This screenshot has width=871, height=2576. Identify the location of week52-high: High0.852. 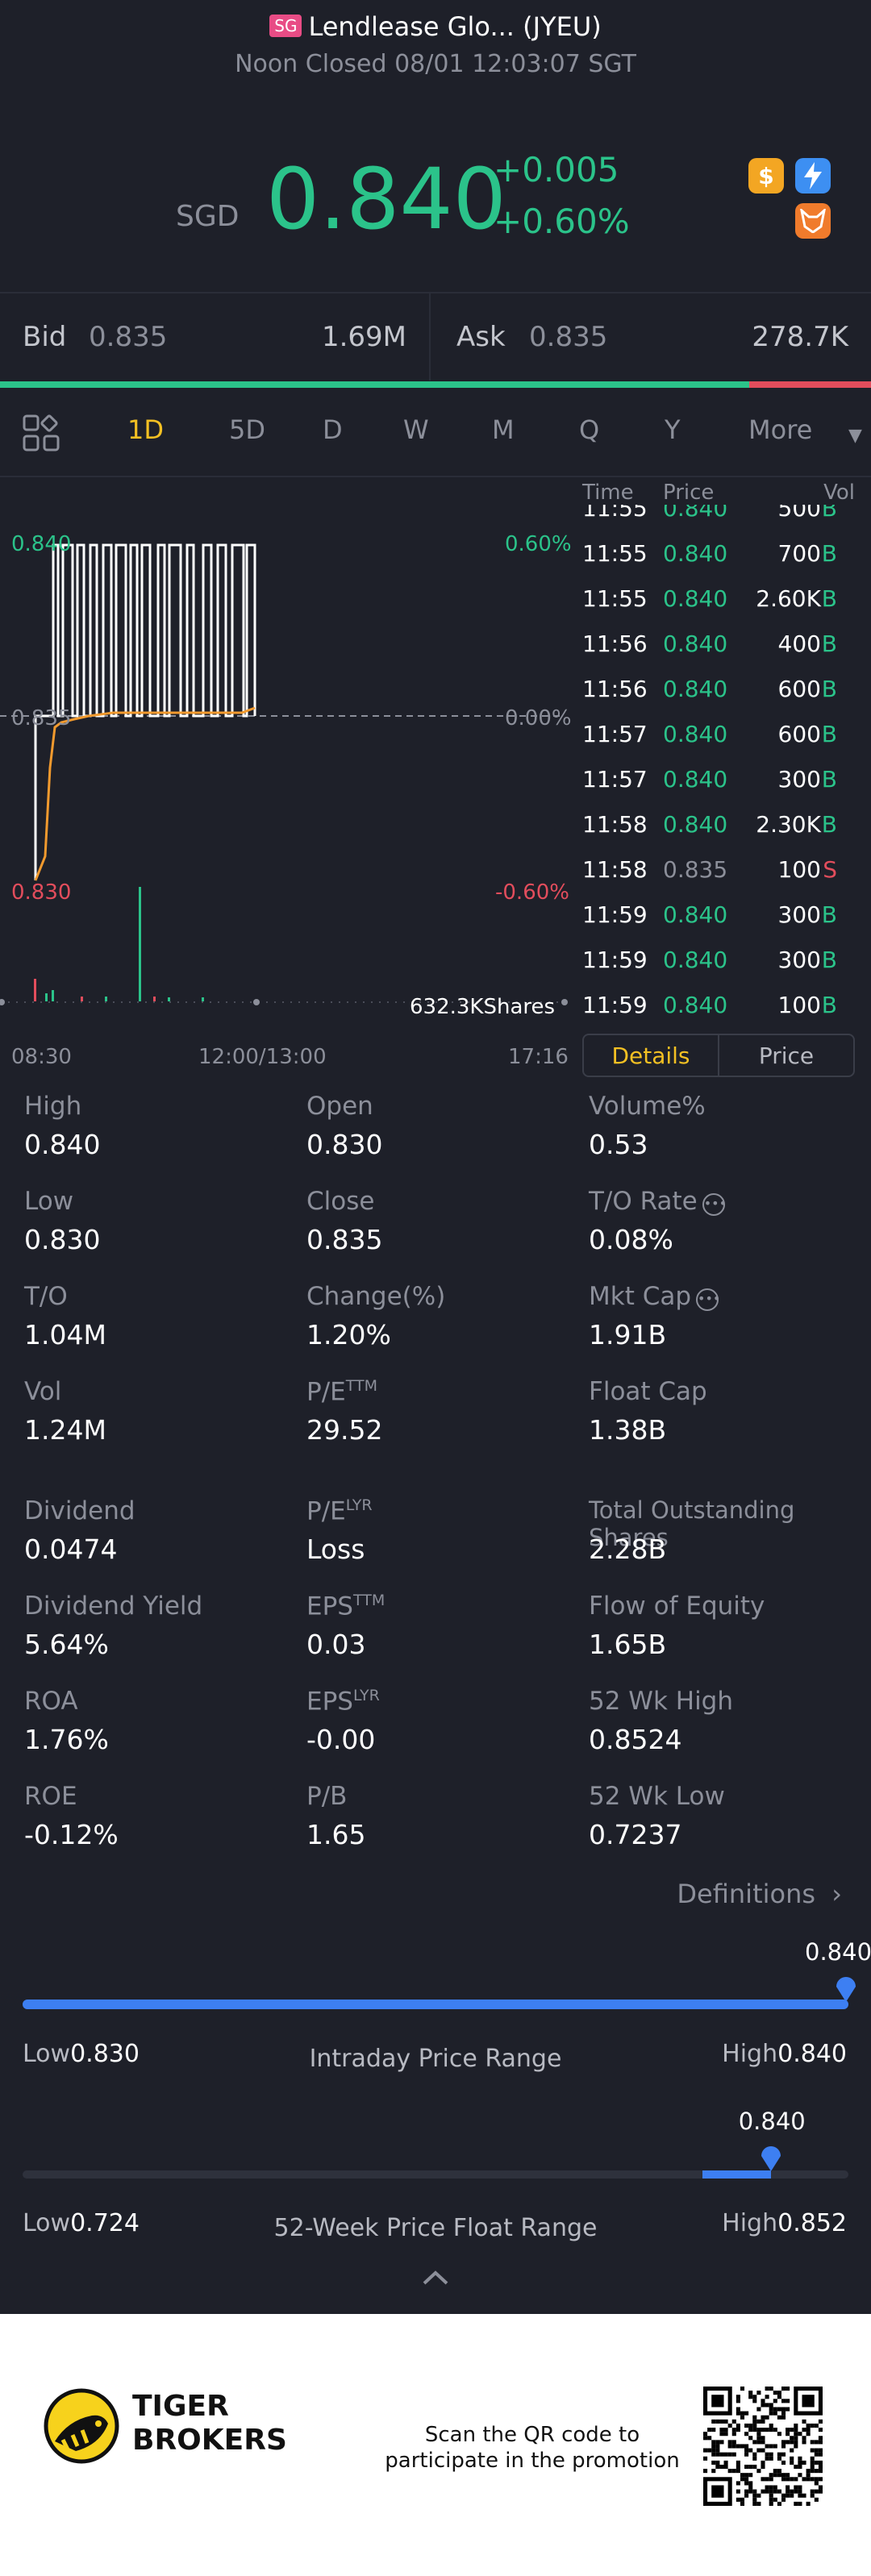
(784, 2223).